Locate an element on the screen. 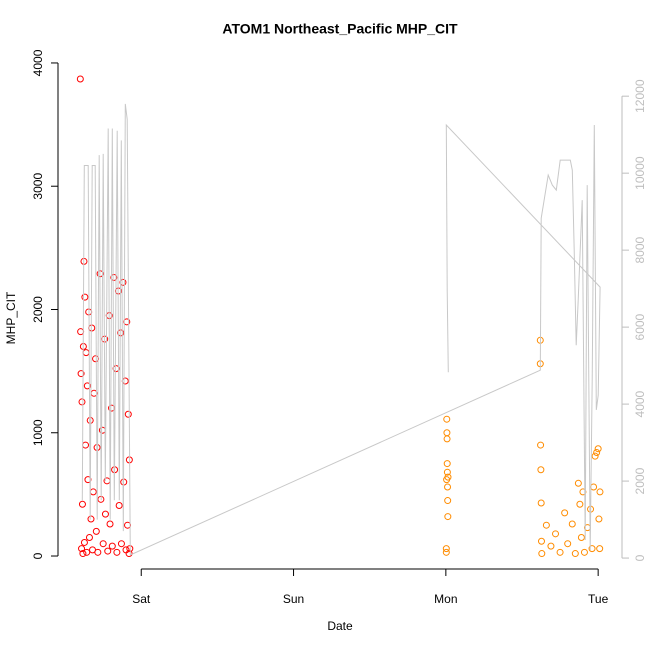  y2-tick-label: 4000 is located at coordinates (640, 403).